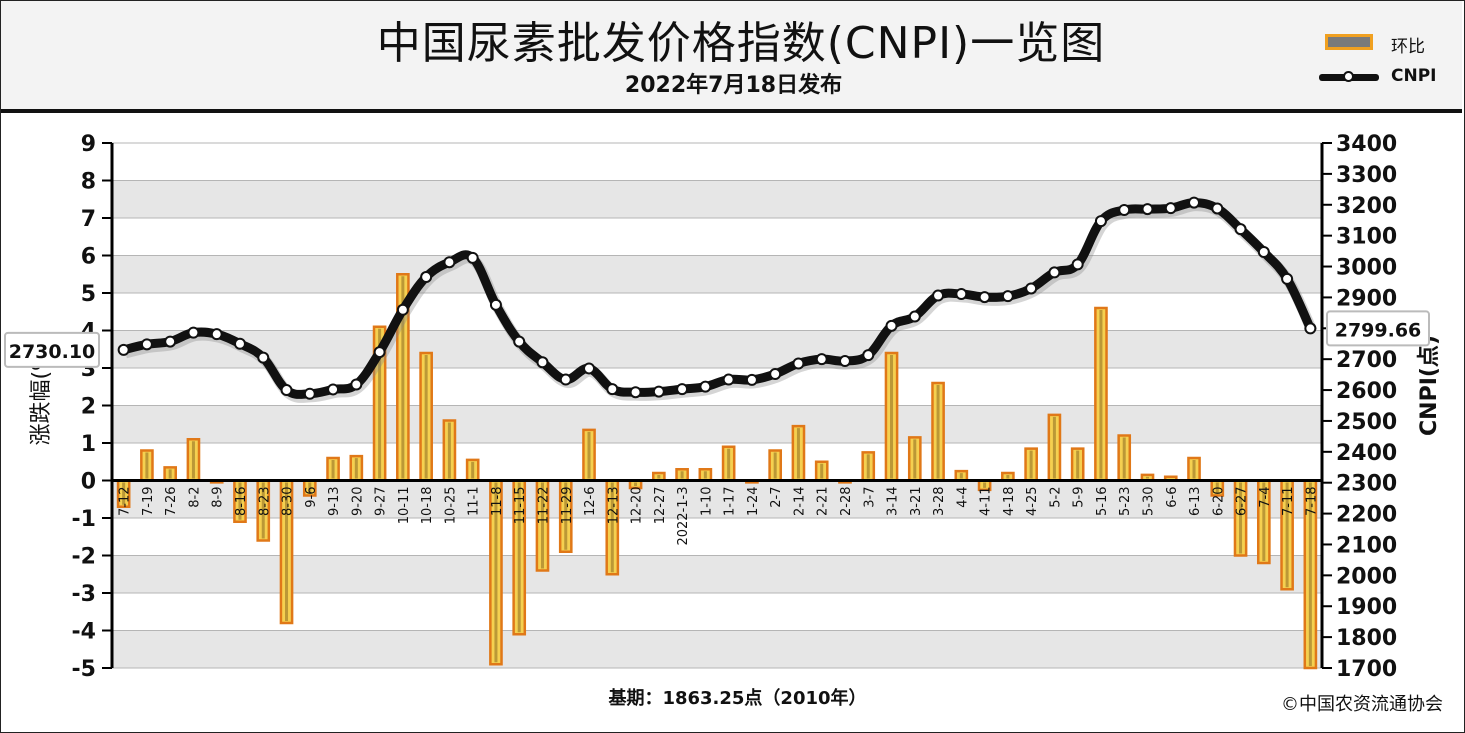  What do you see at coordinates (1366, 484) in the screenshot?
I see `right-tick-label: 2300` at bounding box center [1366, 484].